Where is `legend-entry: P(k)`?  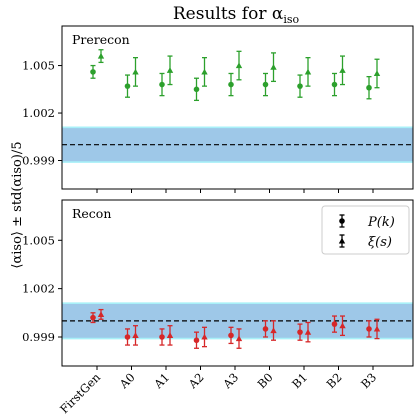 legend-entry: P(k) is located at coordinates (367, 222).